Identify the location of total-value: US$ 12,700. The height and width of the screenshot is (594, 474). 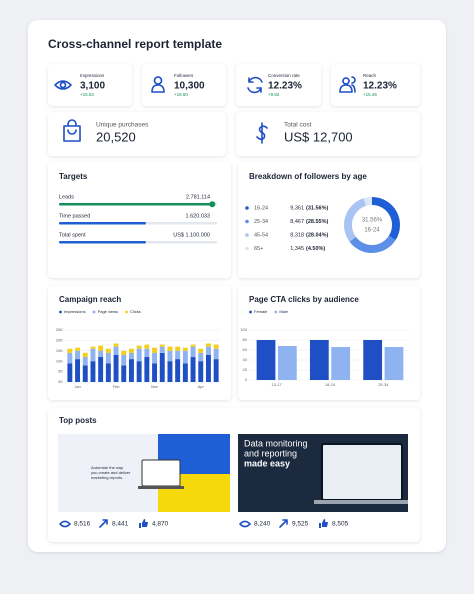
(318, 136).